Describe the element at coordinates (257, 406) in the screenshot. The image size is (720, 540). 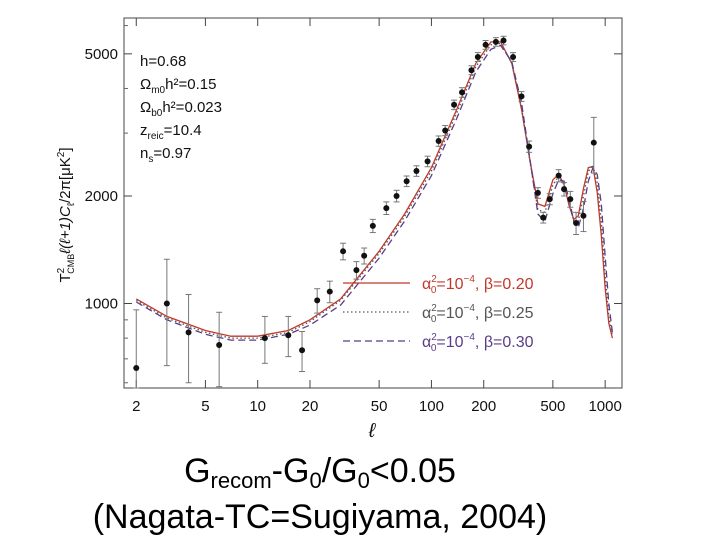
I see `x-tick-label: 10` at that location.